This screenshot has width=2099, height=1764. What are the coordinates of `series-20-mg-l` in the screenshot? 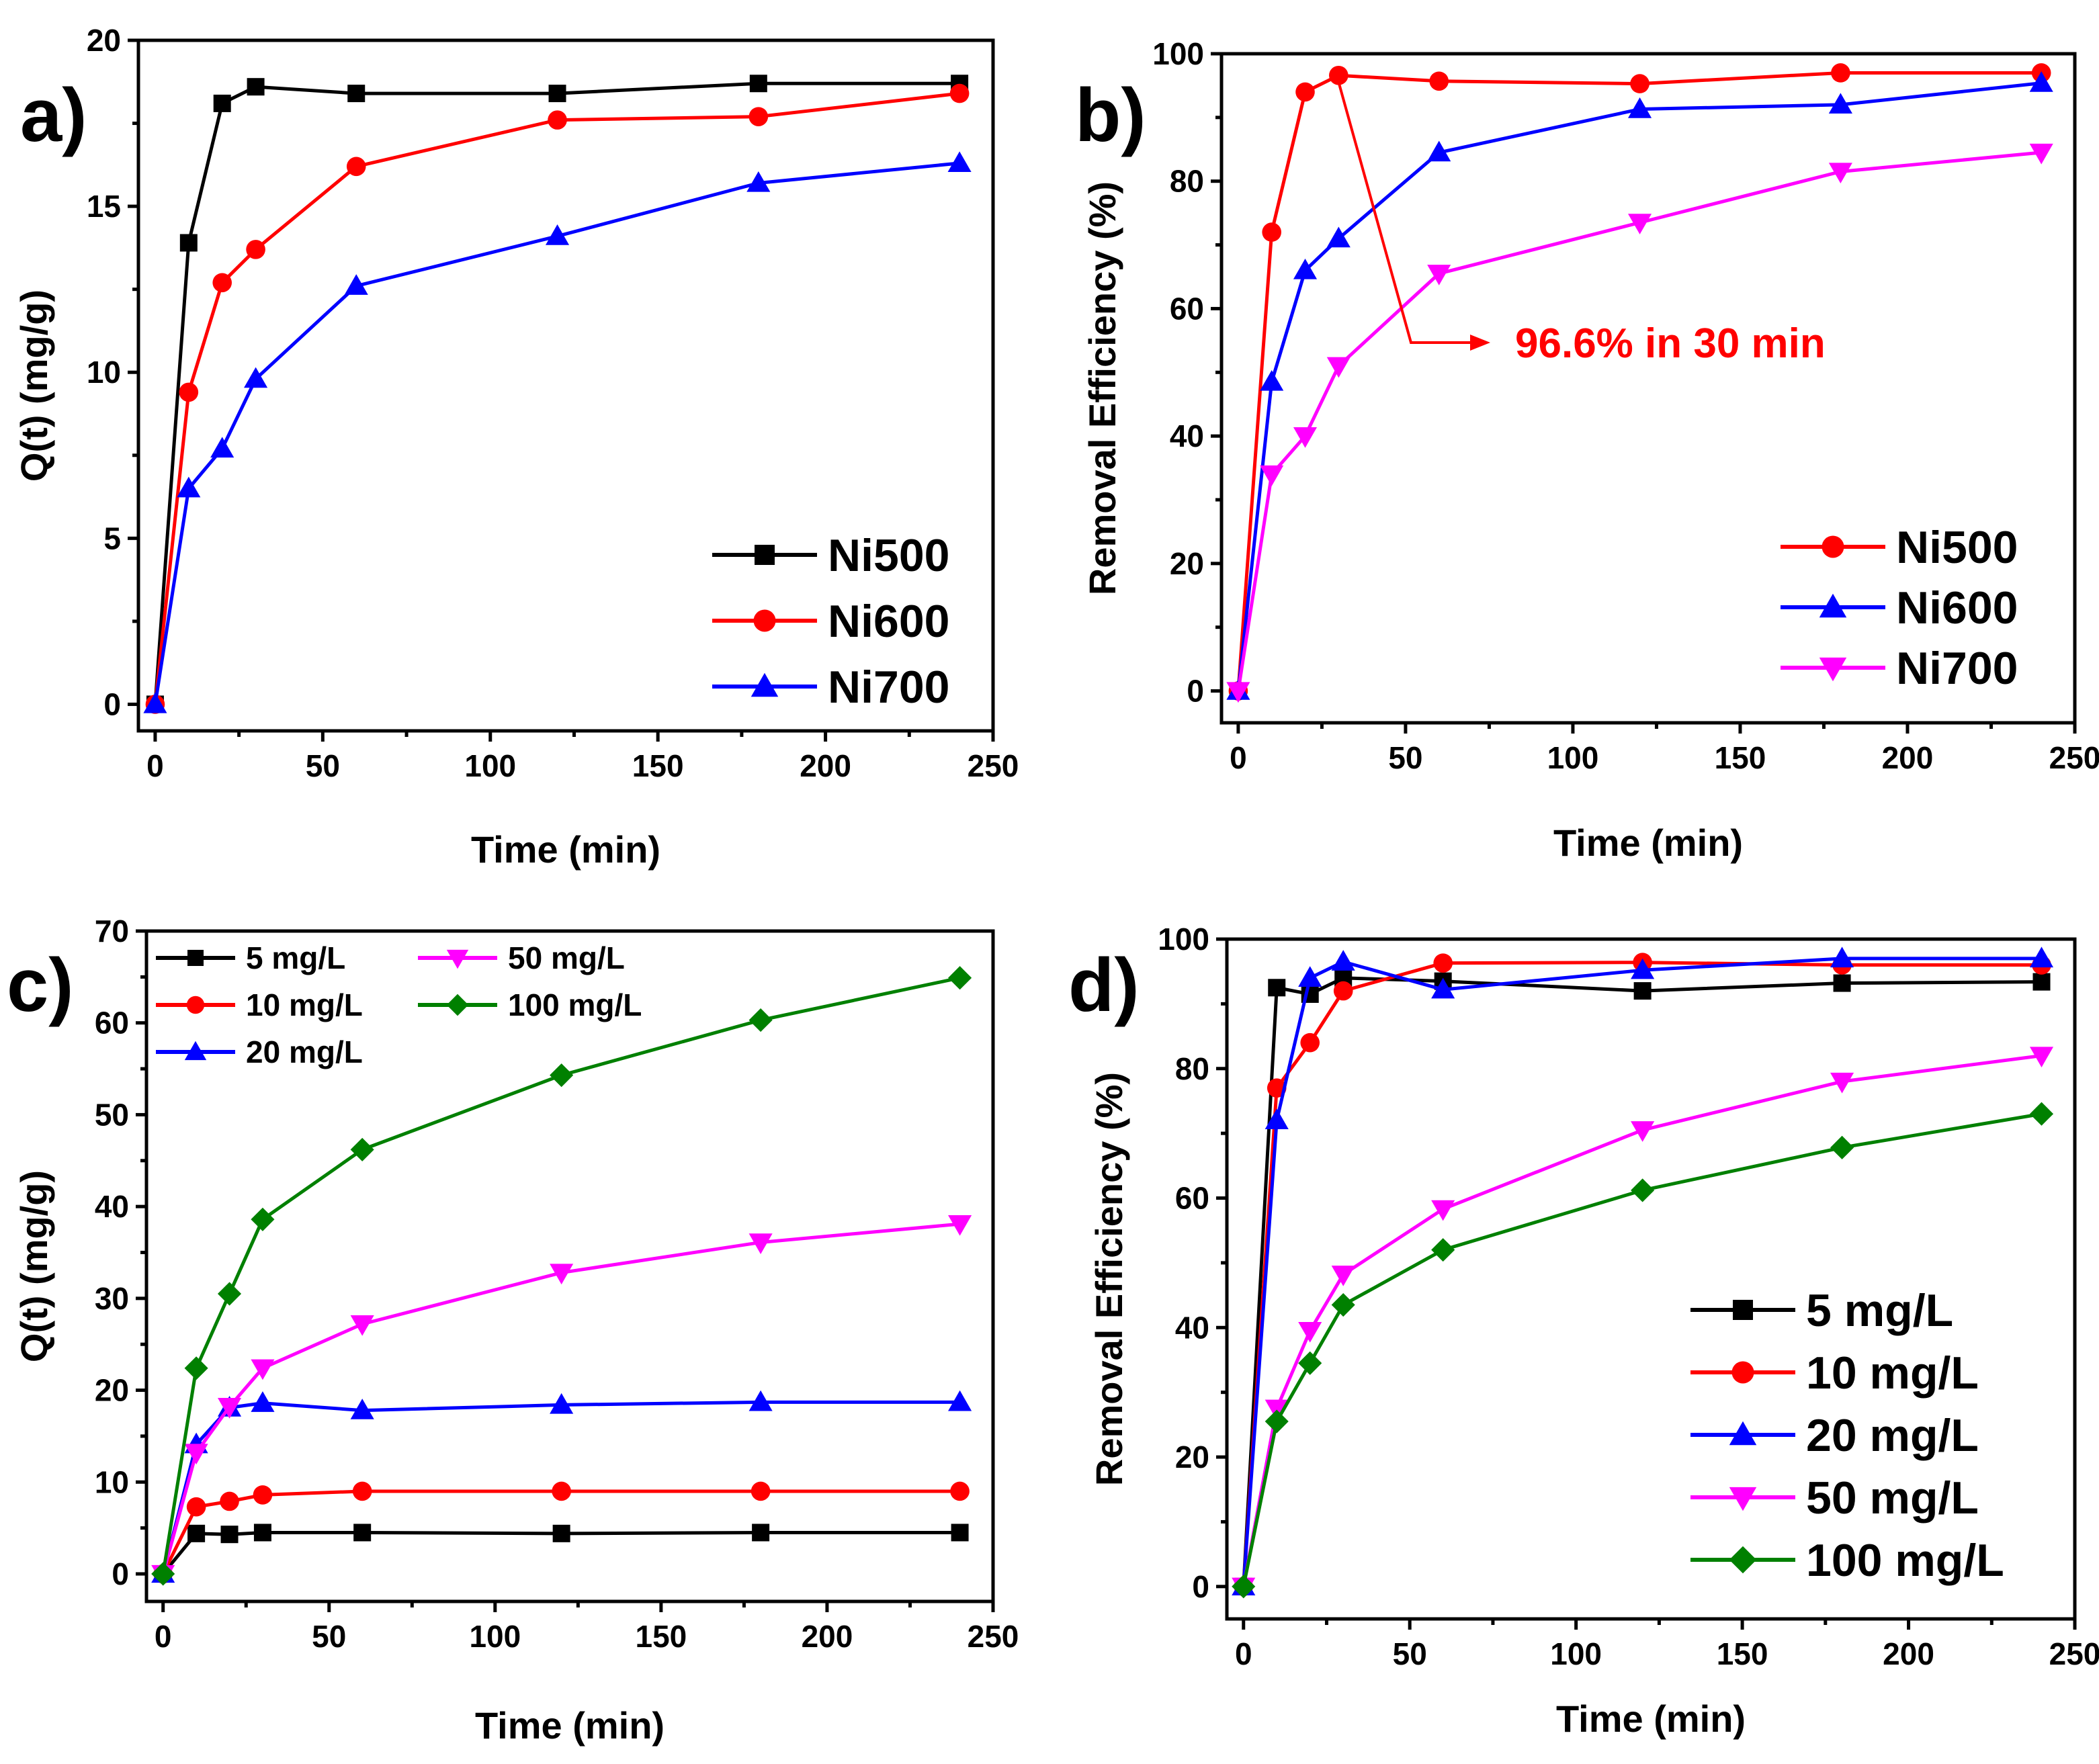 It's located at (561, 1486).